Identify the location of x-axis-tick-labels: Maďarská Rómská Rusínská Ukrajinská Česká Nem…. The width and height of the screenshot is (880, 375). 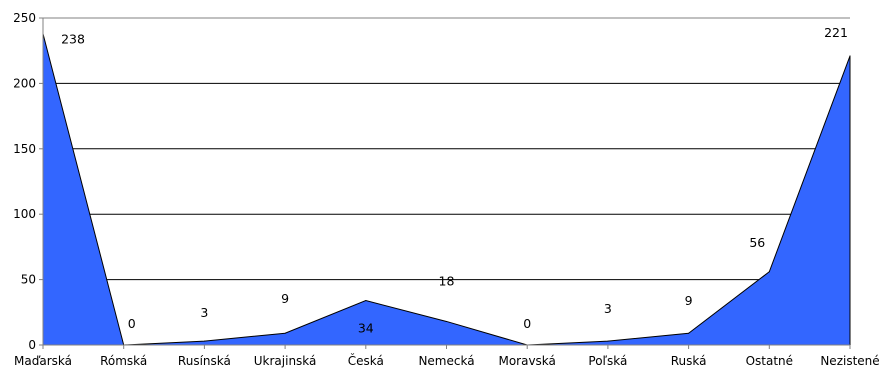
(447, 360).